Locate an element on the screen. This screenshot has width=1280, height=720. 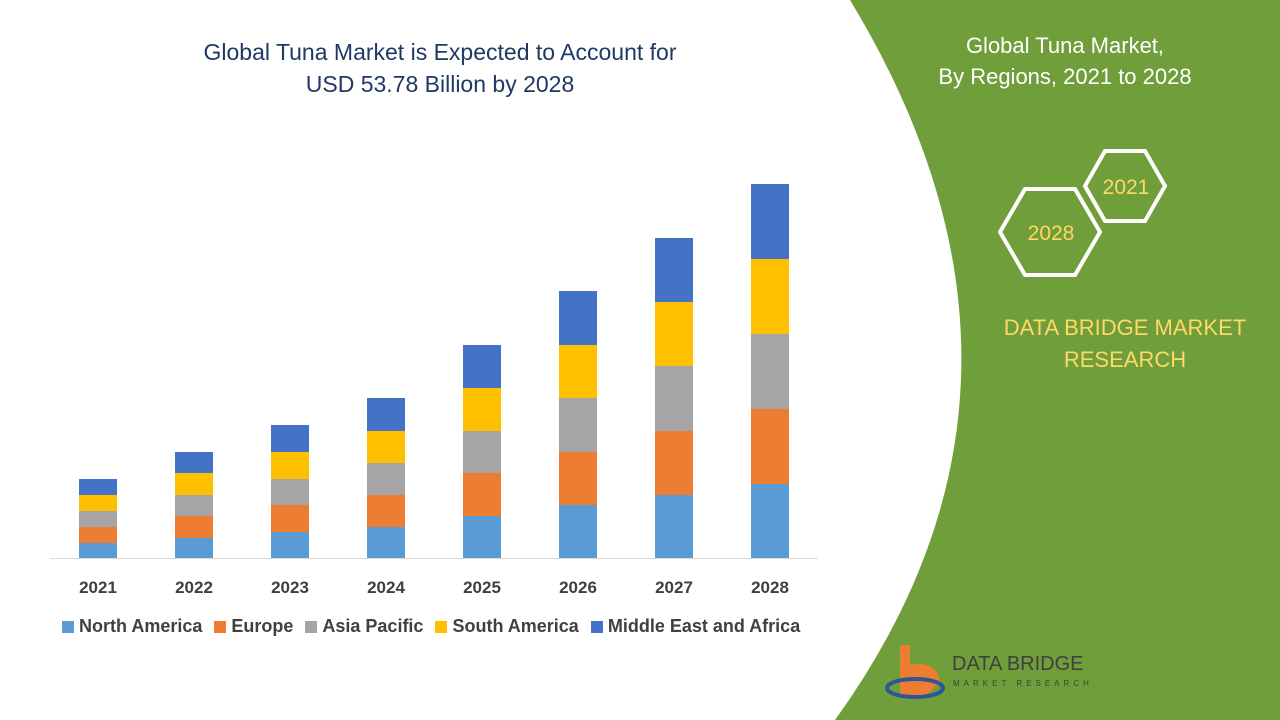
legend-item: South America is located at coordinates (507, 626).